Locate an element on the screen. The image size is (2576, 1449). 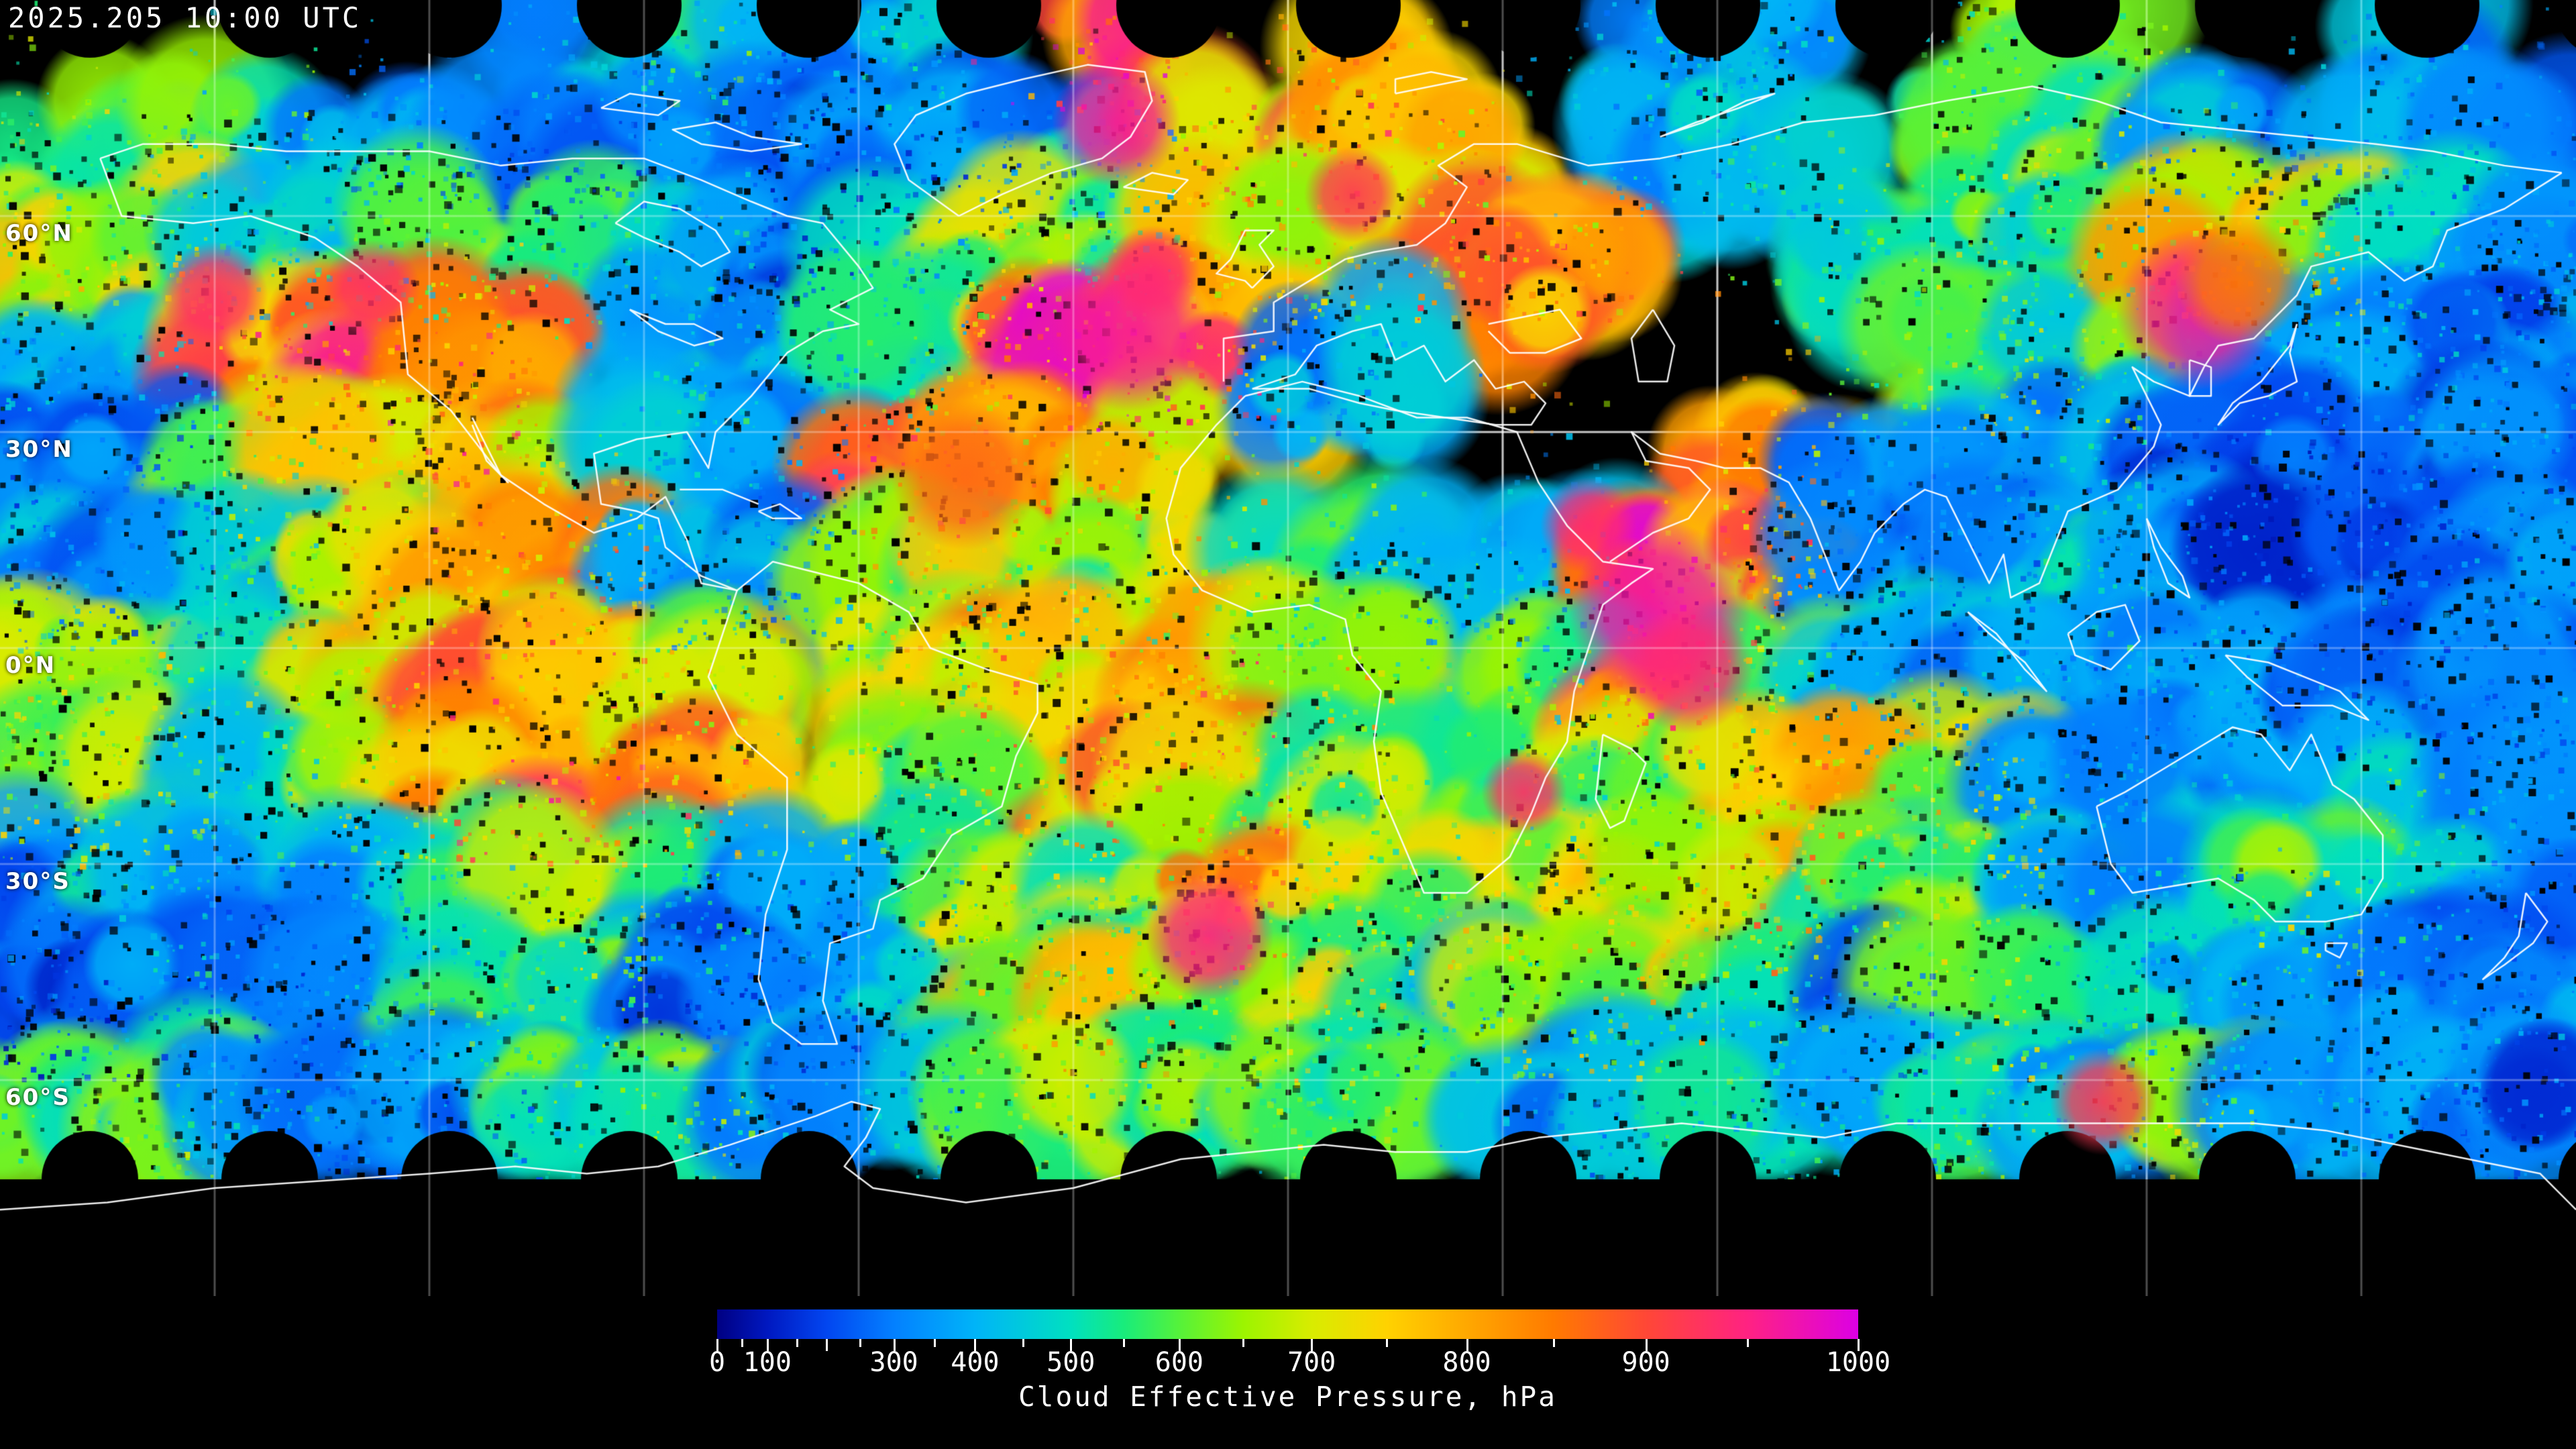
colorbar-tick-label: 1000 is located at coordinates (1858, 1362).